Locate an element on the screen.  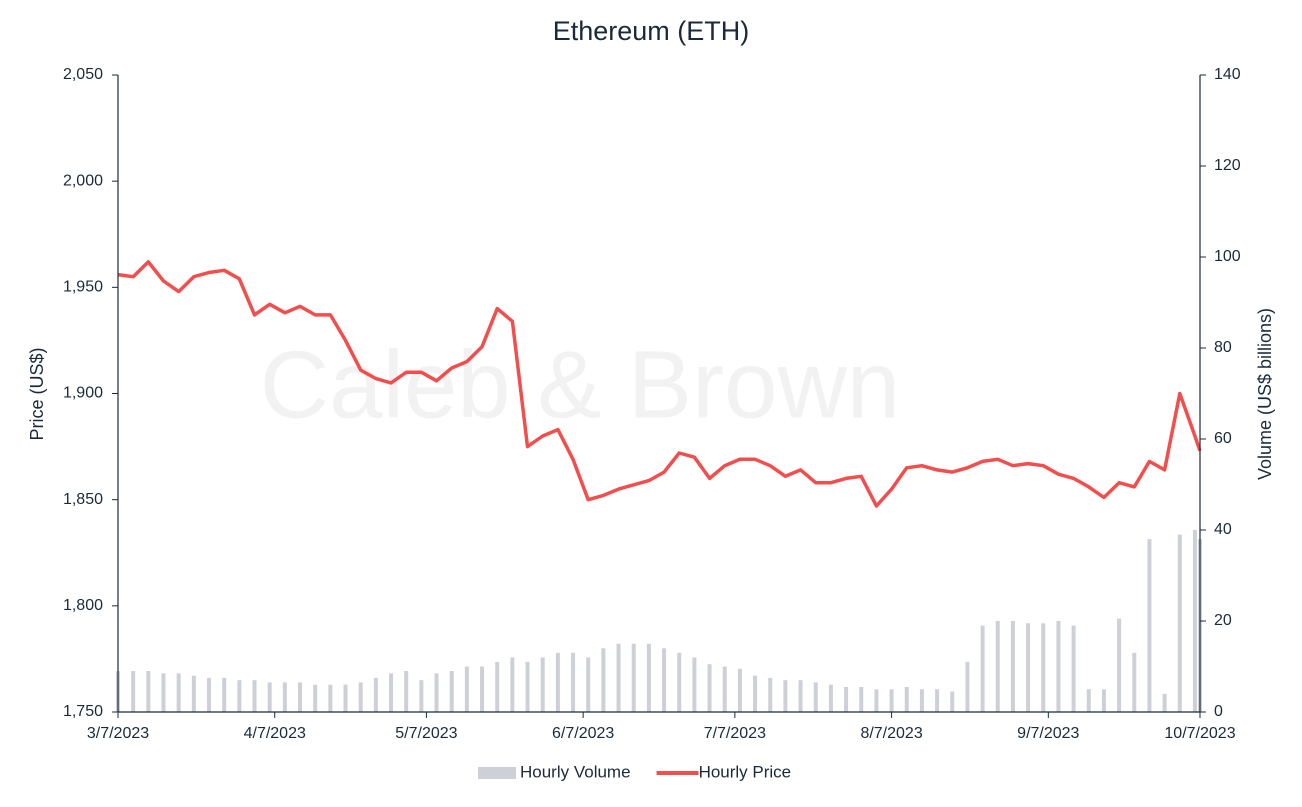
y-tick-label: 2,050 is located at coordinates (83, 74).